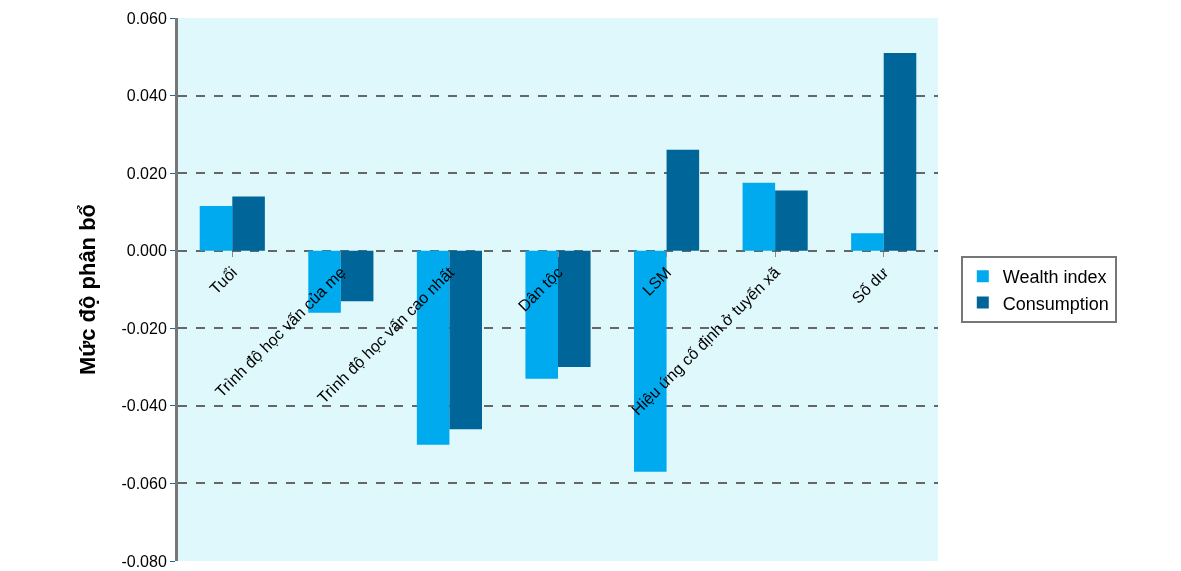 The width and height of the screenshot is (1181, 571). Describe the element at coordinates (870, 285) in the screenshot. I see `x-tick-label: Số dư` at that location.